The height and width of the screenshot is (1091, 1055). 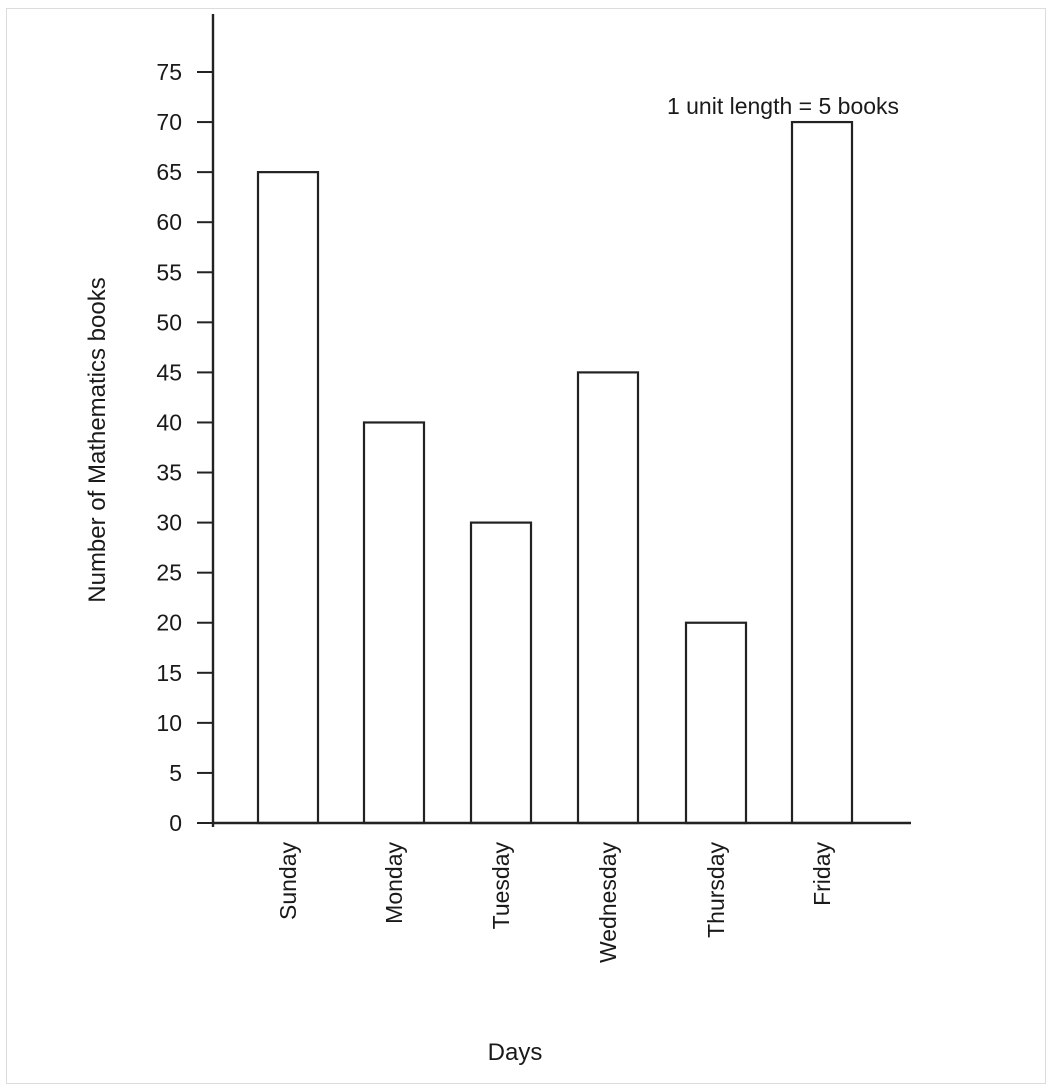 I want to click on y-tick-label: 35, so click(x=169, y=473).